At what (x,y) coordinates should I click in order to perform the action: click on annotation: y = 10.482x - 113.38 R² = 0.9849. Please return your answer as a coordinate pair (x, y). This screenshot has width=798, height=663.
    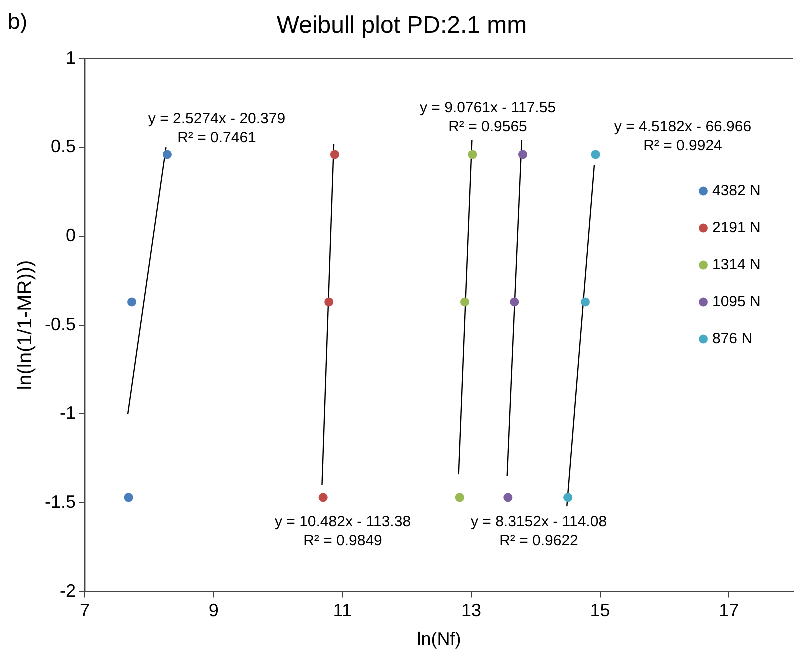
    Looking at the image, I should click on (343, 532).